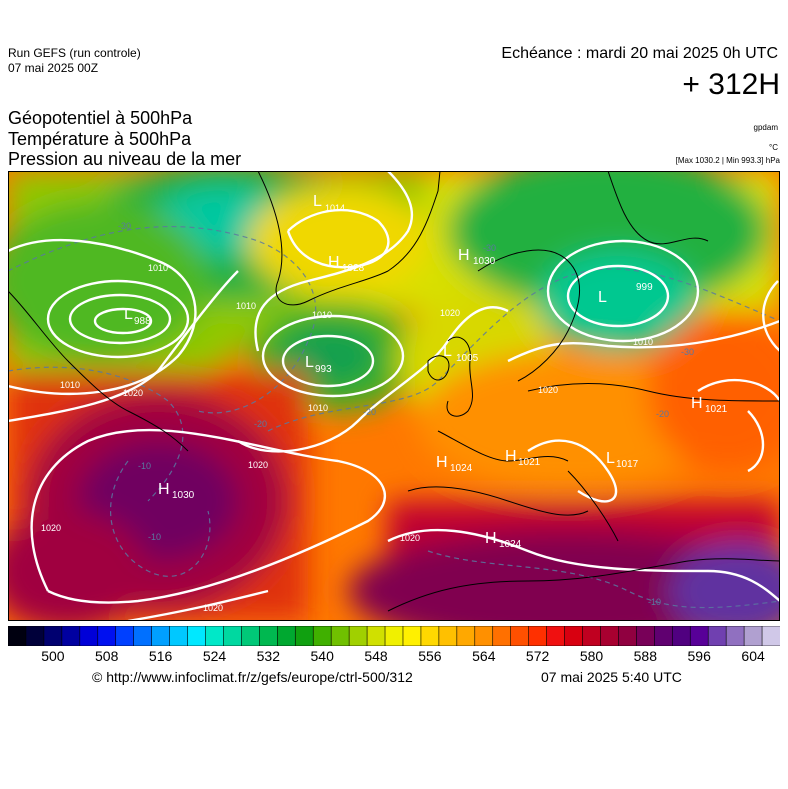 The image size is (788, 789). Describe the element at coordinates (716, 409) in the screenshot. I see `pressure-center-value: 1021` at that location.